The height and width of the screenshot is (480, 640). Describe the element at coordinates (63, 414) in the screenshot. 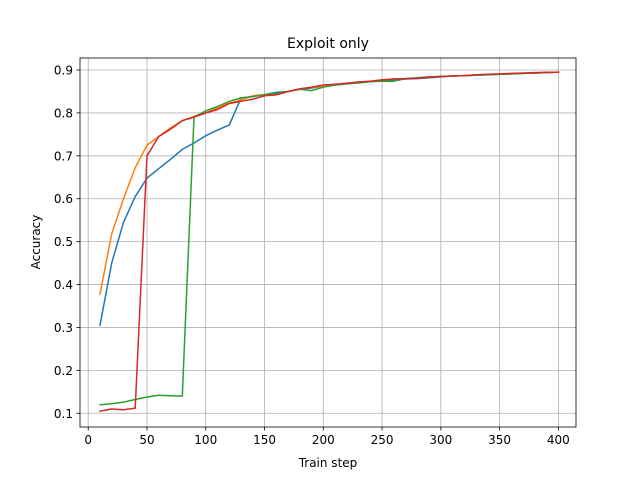

I see `y-tick-label: 0.1` at that location.